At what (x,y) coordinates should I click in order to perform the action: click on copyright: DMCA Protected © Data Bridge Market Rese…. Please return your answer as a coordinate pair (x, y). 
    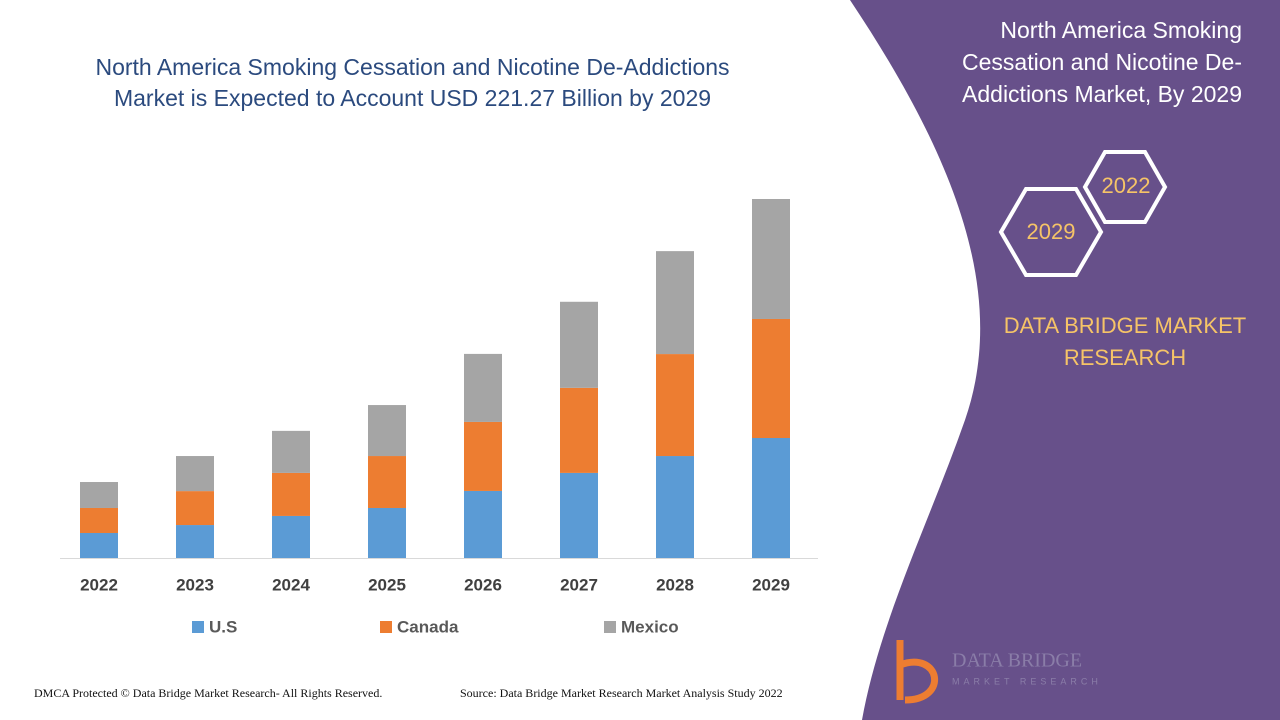
    Looking at the image, I should click on (208, 693).